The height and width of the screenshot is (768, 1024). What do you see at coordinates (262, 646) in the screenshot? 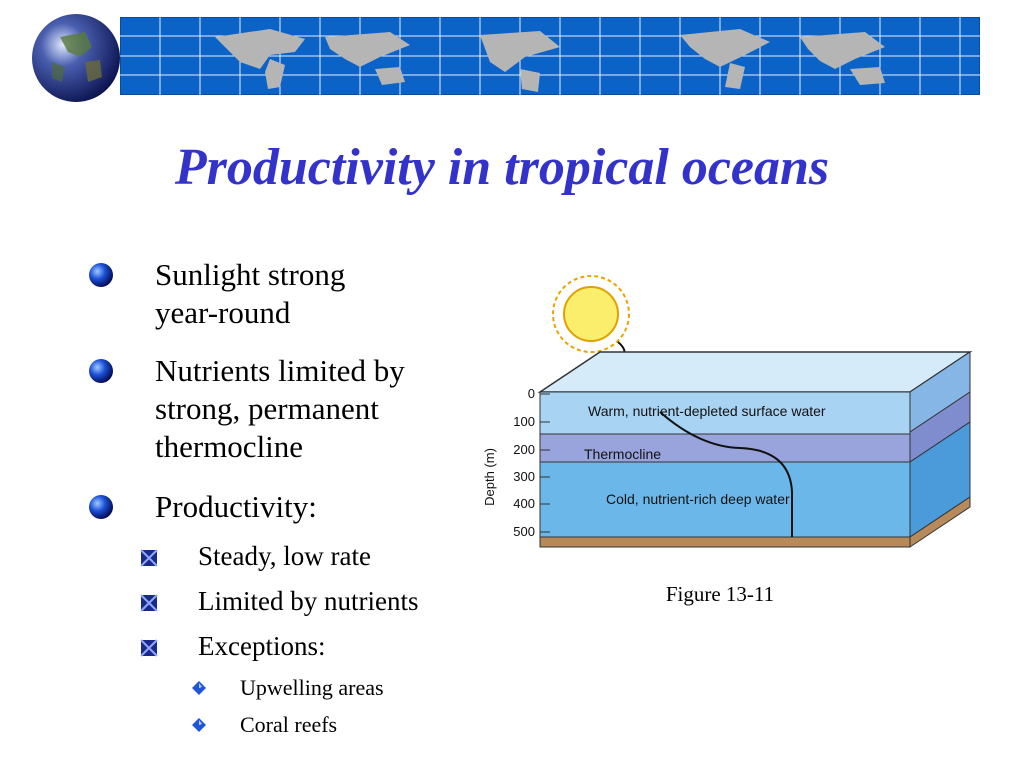
I see `sub-bullet-exceptions: Exceptions:` at bounding box center [262, 646].